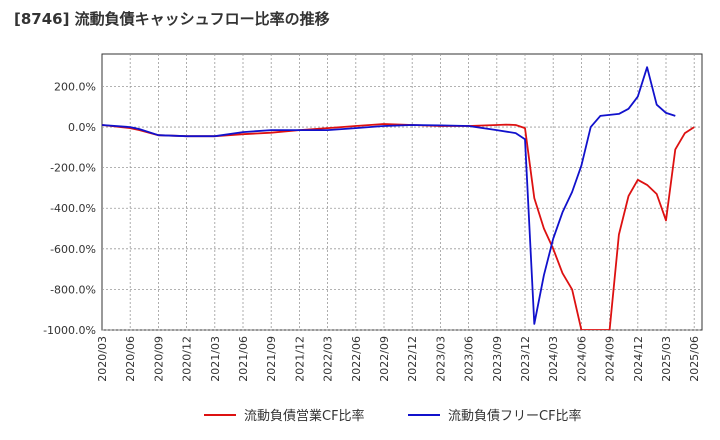 This screenshot has height=440, width=720. Describe the element at coordinates (73, 249) in the screenshot. I see `y-tick-label: -600.0%` at that location.